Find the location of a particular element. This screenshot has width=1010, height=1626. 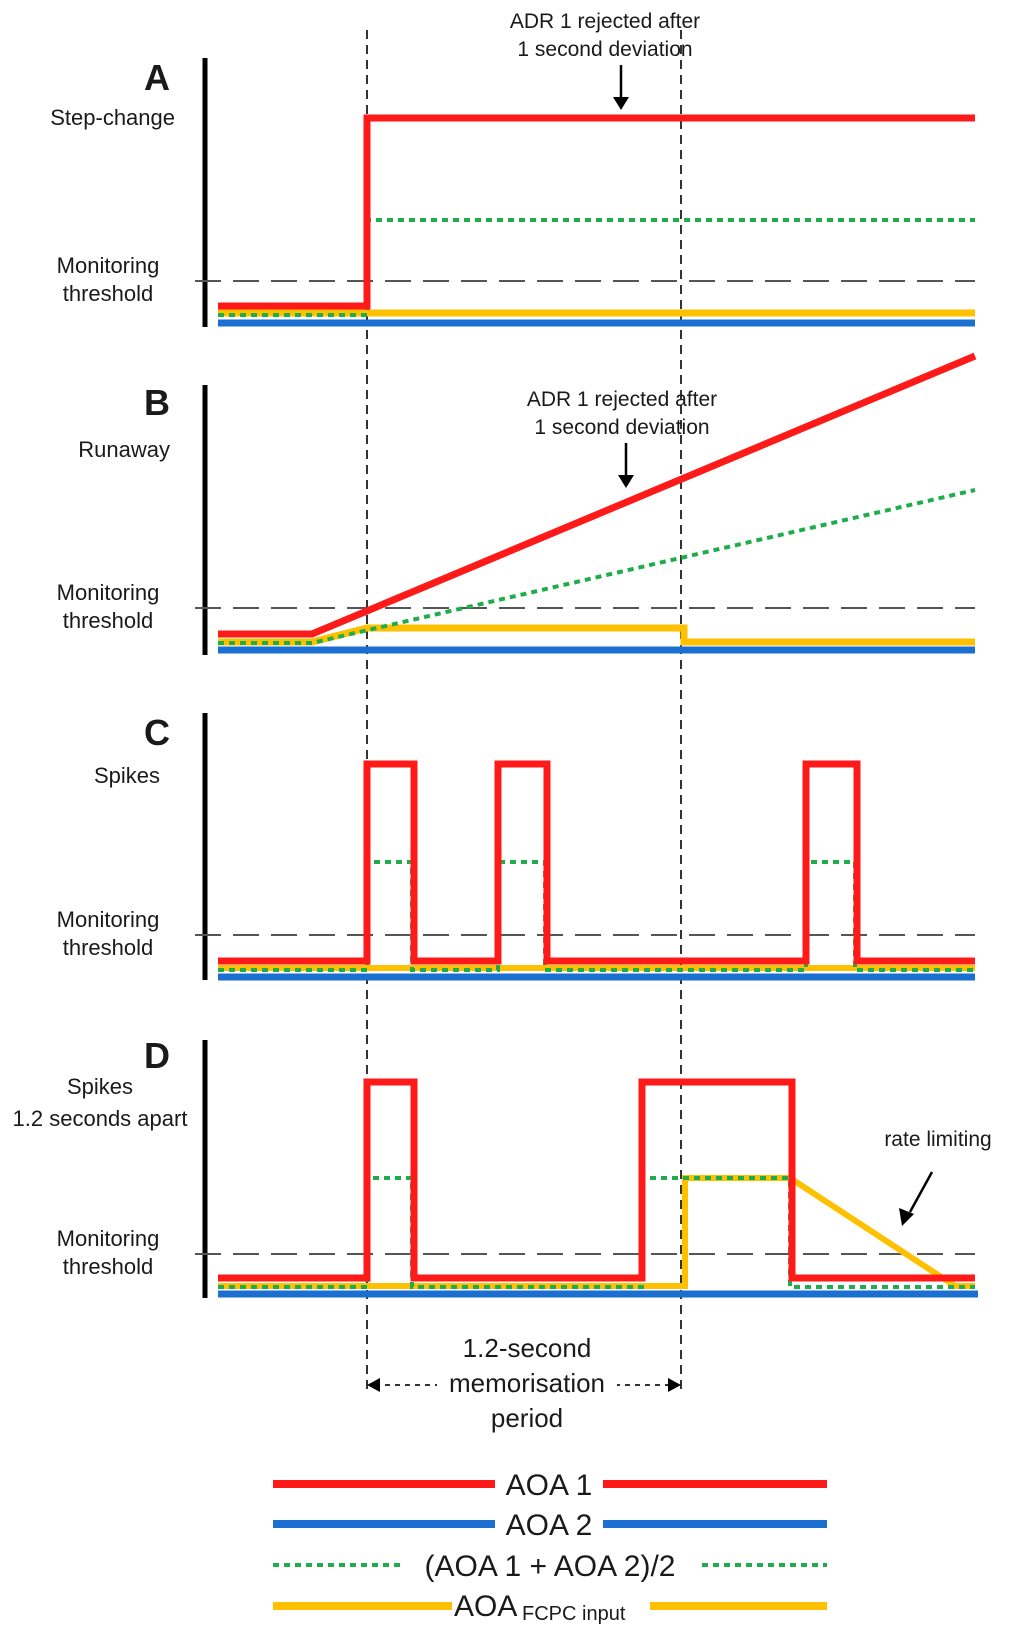

panel-c-threshold-label-2: threshold is located at coordinates (108, 947).